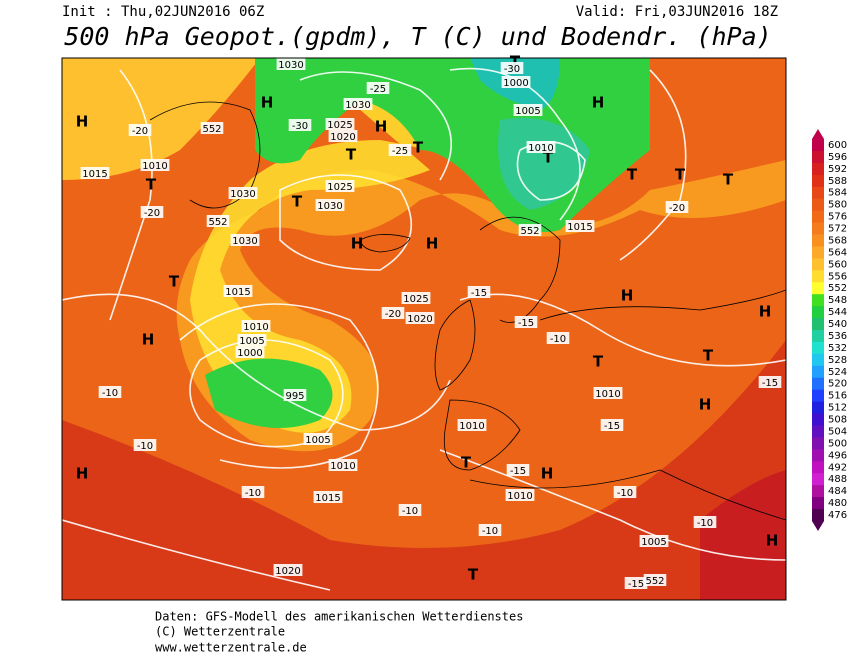 This screenshot has width=850, height=657. I want to click on contour-label: 1000, so click(249, 353).